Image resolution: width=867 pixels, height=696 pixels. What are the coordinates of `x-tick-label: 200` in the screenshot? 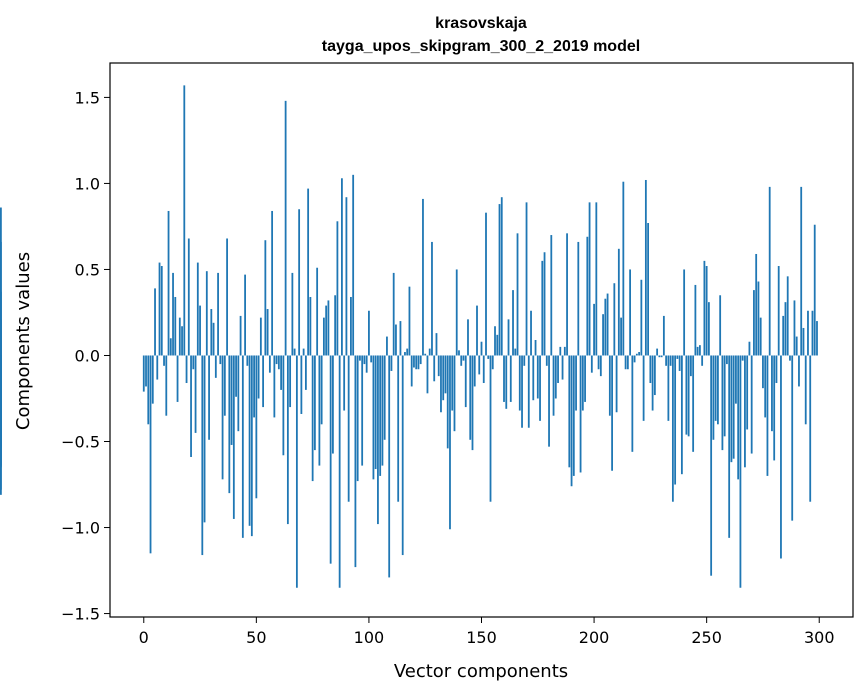 It's located at (594, 637).